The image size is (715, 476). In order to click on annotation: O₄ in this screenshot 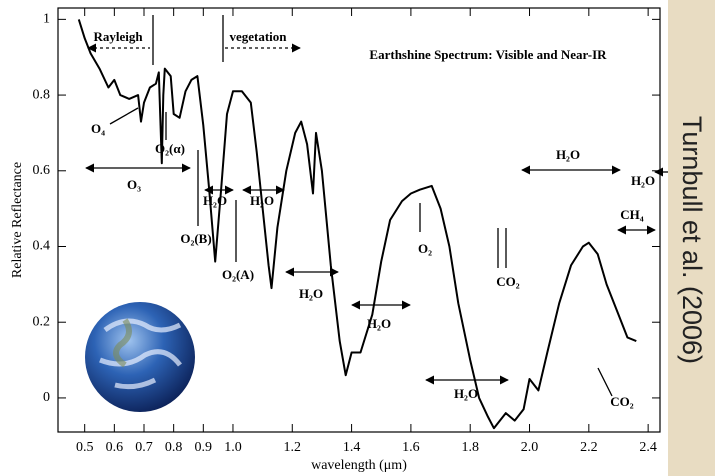, I will do `click(98, 128)`.